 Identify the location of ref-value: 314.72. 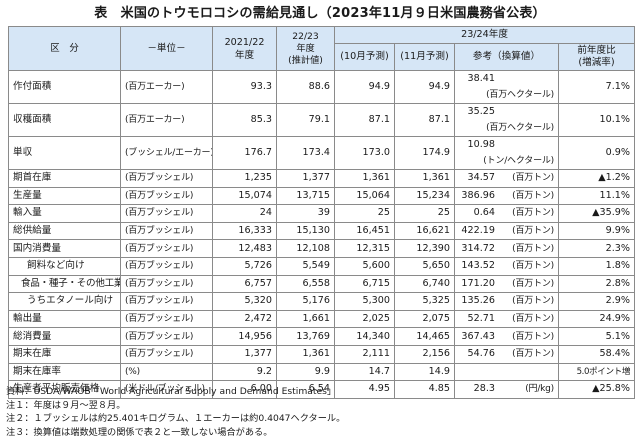
(478, 248).